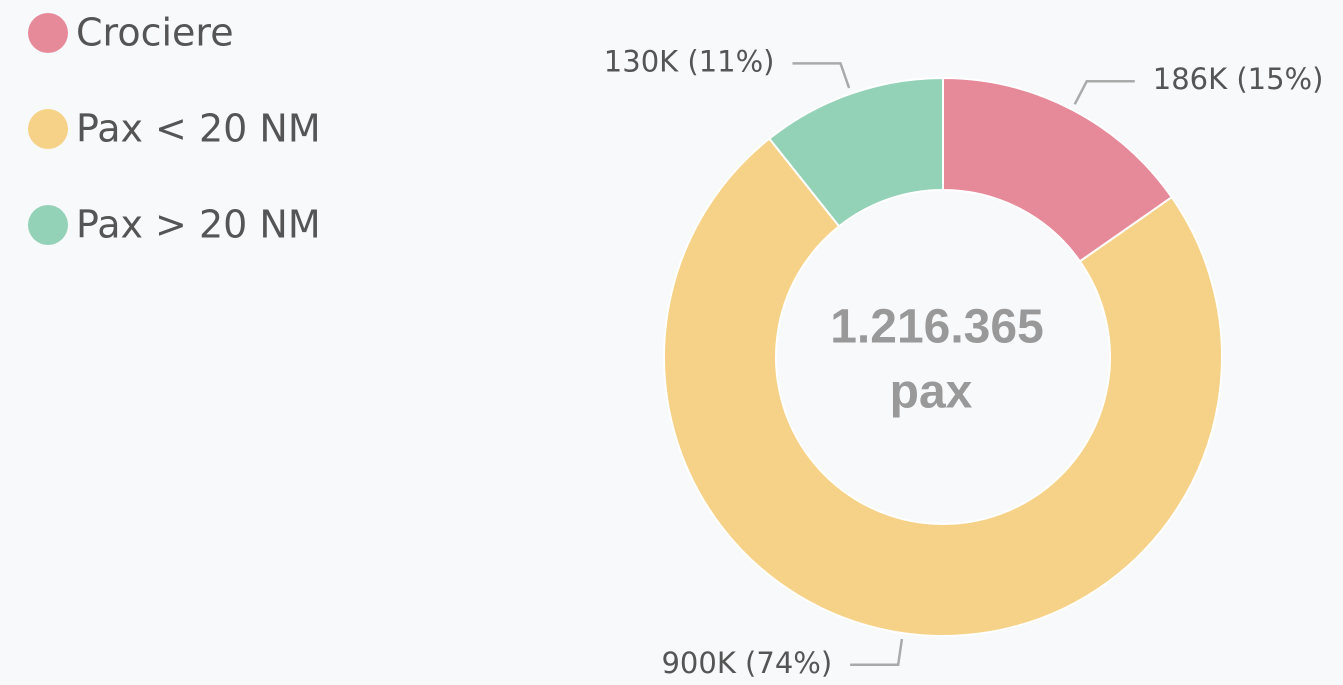 This screenshot has height=685, width=1343. I want to click on data-label: 900K (74%), so click(746, 663).